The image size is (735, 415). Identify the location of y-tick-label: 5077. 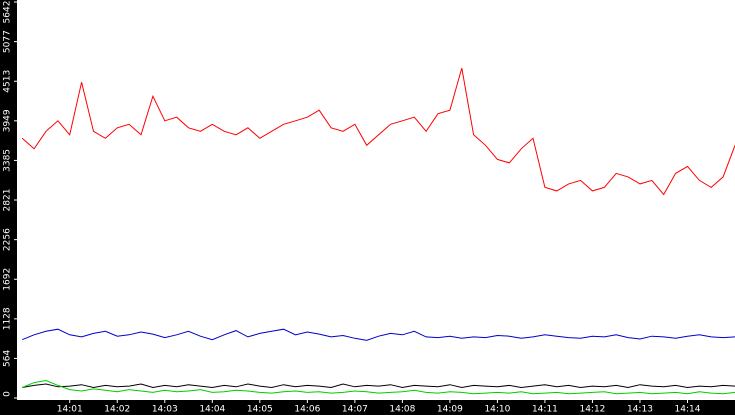
(8, 41).